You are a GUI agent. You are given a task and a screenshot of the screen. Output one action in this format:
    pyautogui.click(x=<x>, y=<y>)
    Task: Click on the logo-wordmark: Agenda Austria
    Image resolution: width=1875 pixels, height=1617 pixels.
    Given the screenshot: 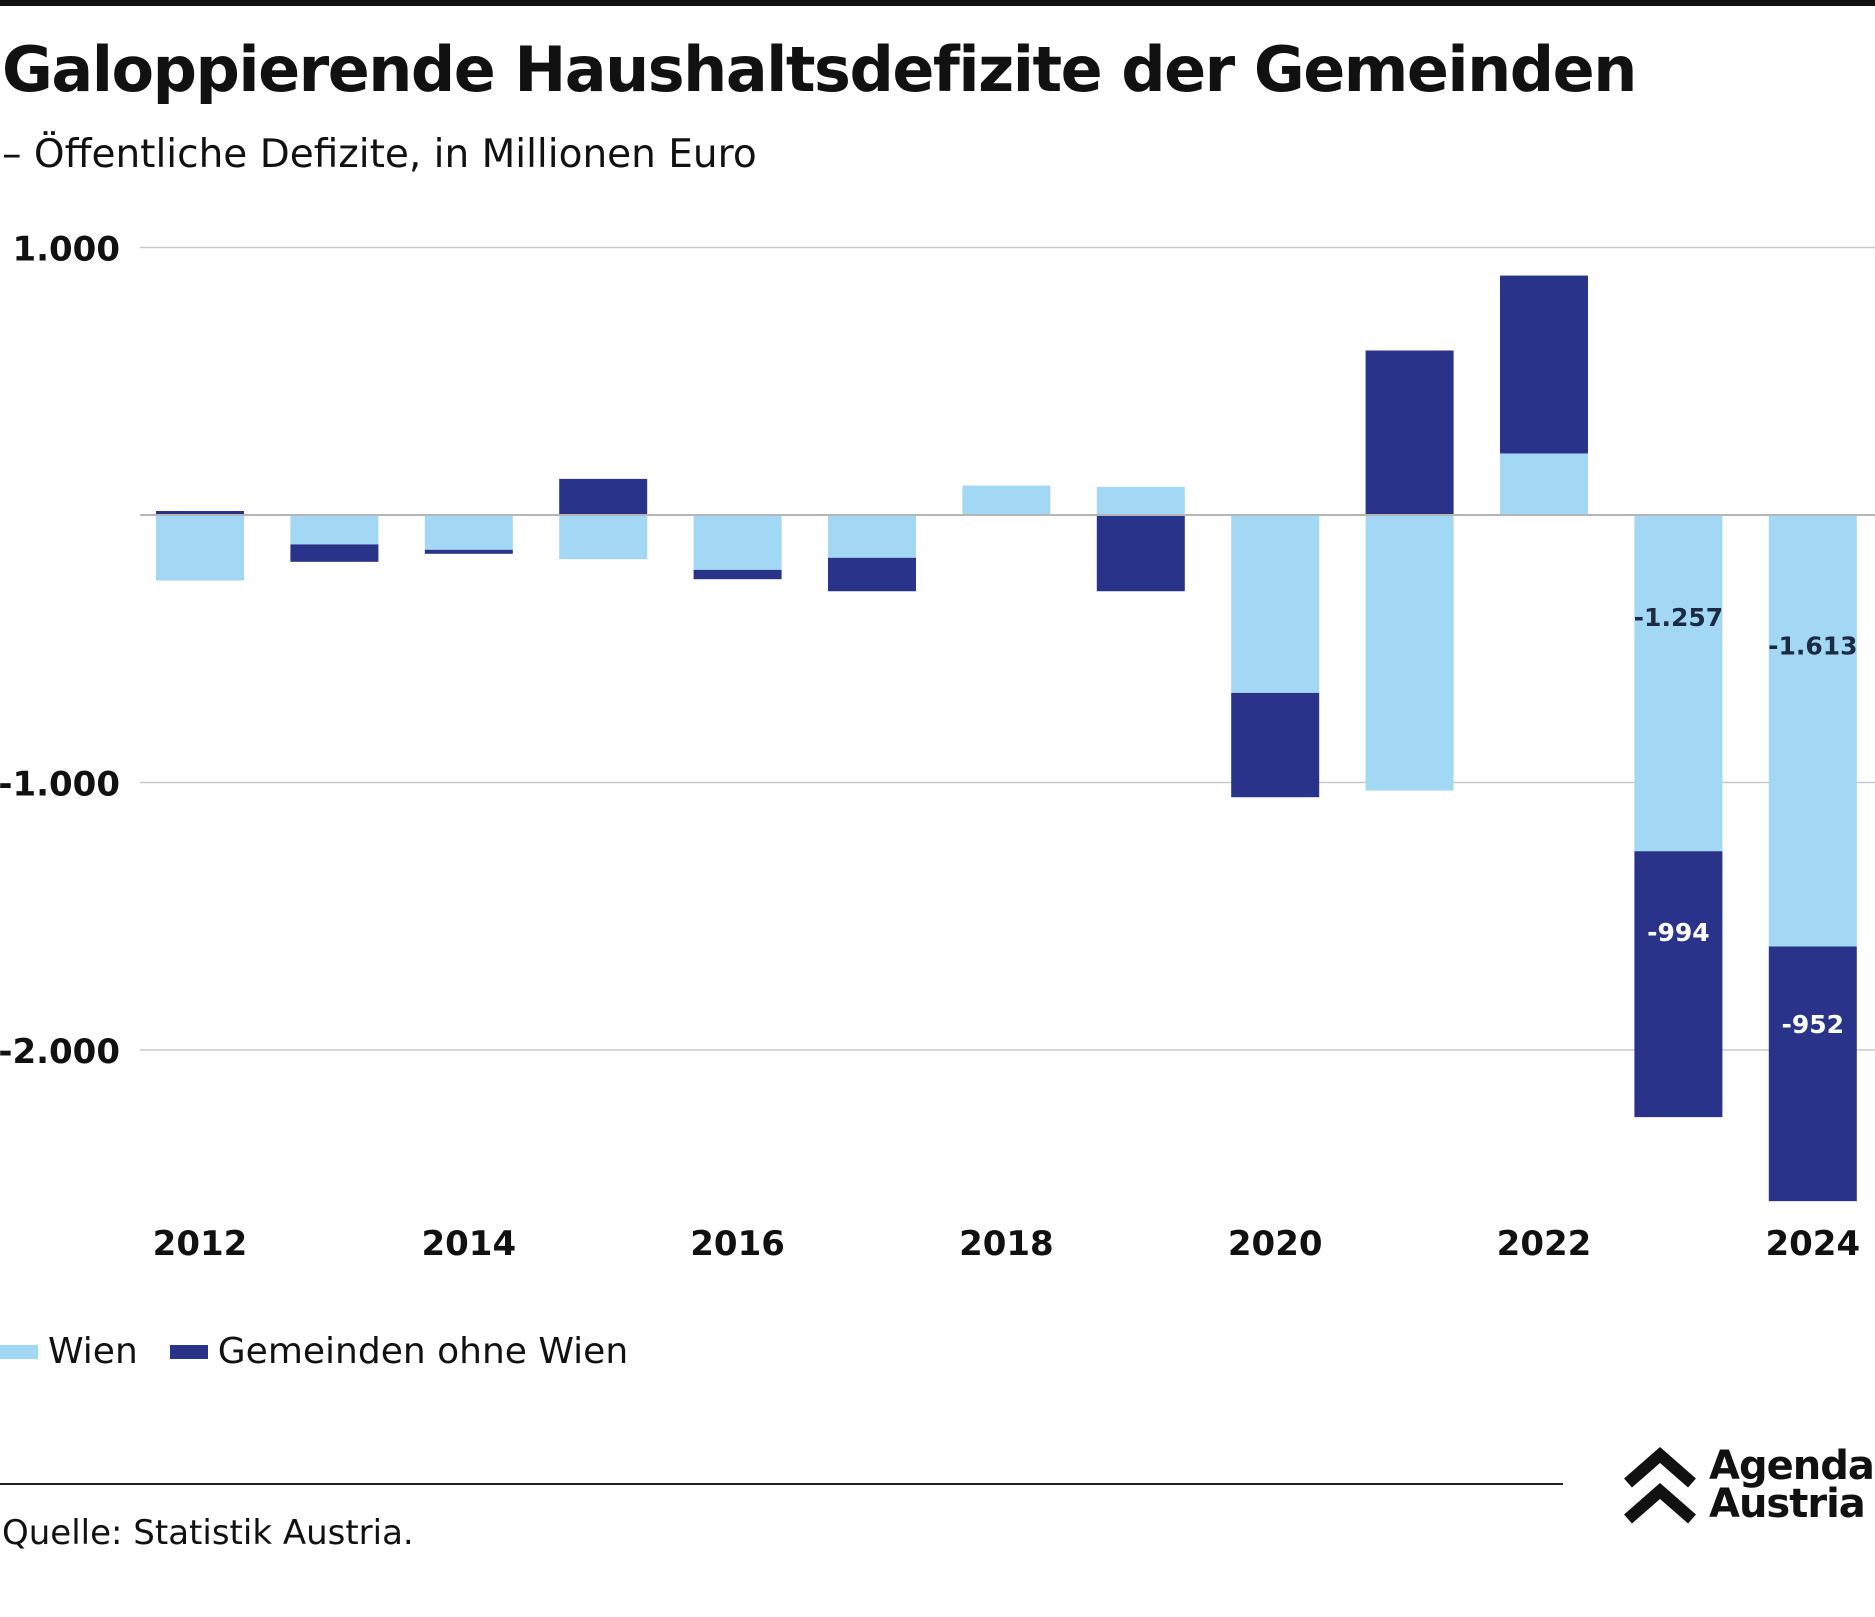 What is the action you would take?
    pyautogui.click(x=1792, y=1485)
    